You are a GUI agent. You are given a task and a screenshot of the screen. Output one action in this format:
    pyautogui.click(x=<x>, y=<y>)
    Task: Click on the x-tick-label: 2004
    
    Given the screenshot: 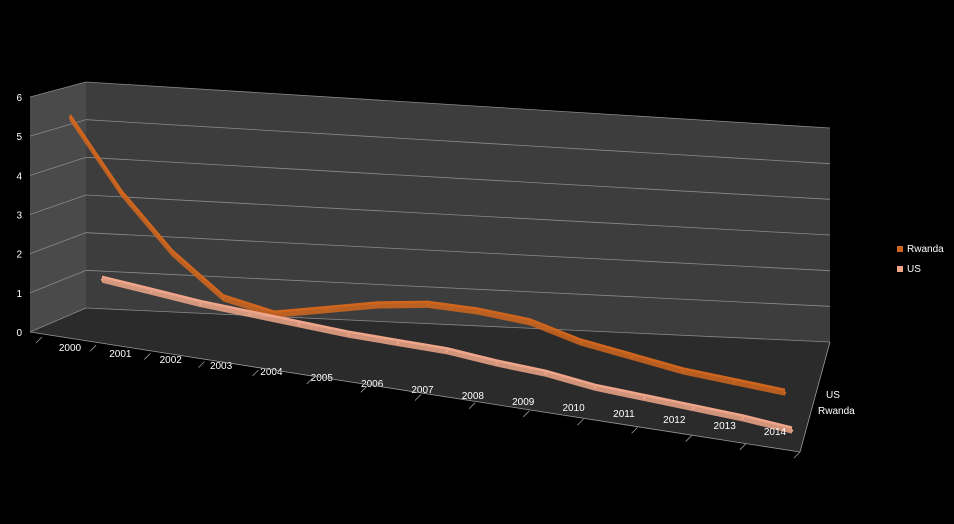 What is the action you would take?
    pyautogui.click(x=271, y=372)
    